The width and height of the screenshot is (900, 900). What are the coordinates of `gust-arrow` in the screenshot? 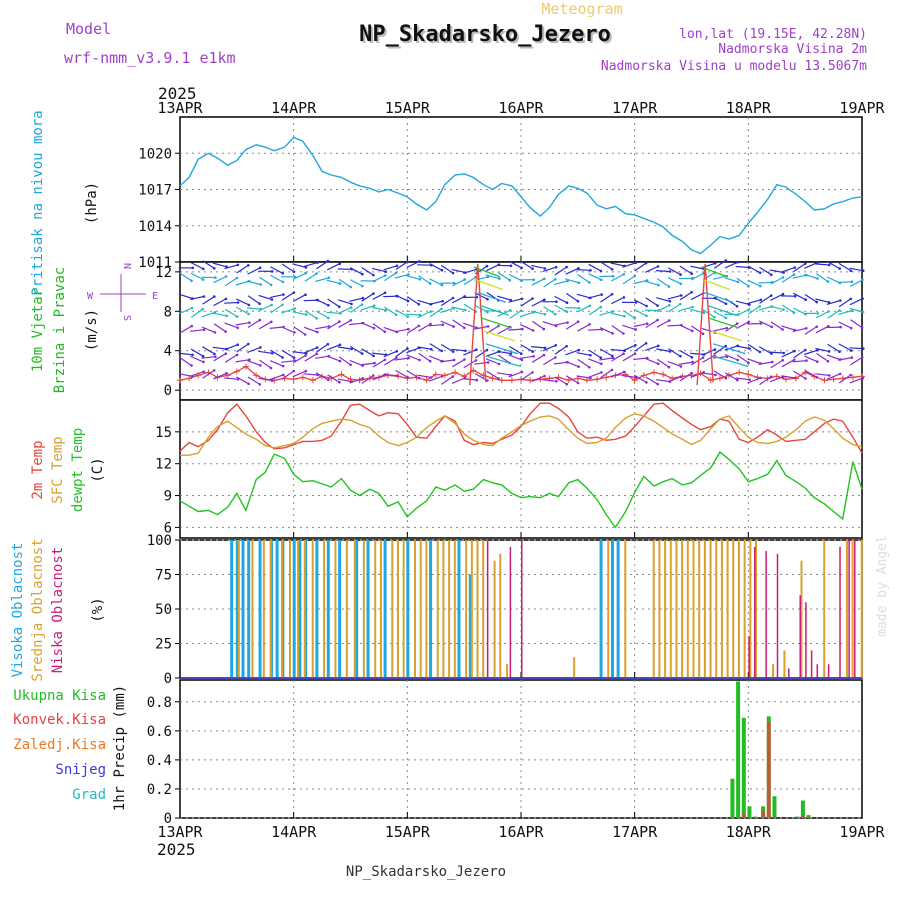 It's located at (714, 272).